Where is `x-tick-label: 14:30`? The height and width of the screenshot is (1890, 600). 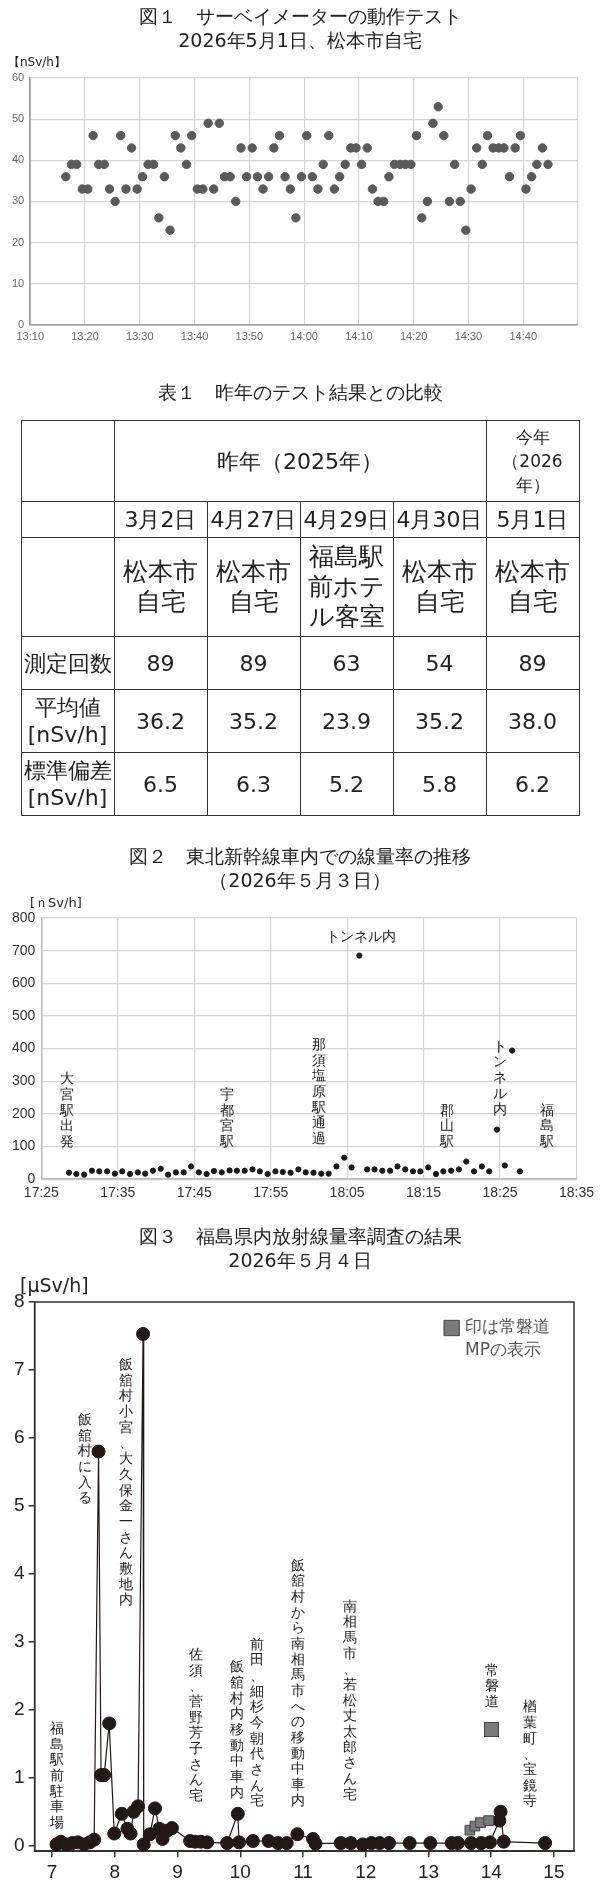 x-tick-label: 14:30 is located at coordinates (468, 336).